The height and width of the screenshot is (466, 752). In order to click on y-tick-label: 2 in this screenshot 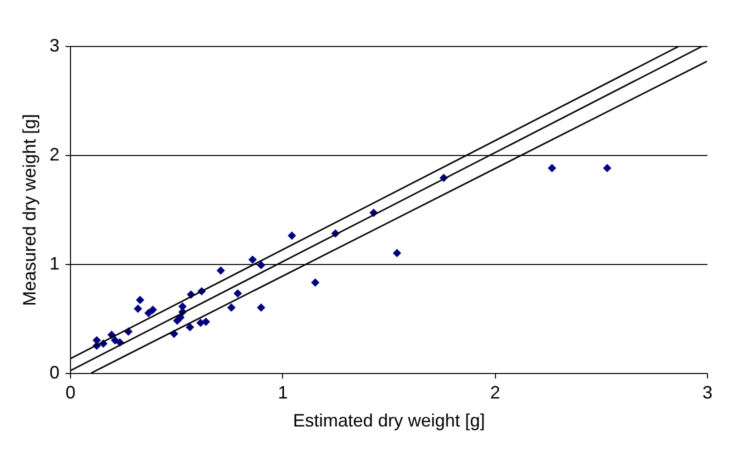, I will do `click(54, 154)`.